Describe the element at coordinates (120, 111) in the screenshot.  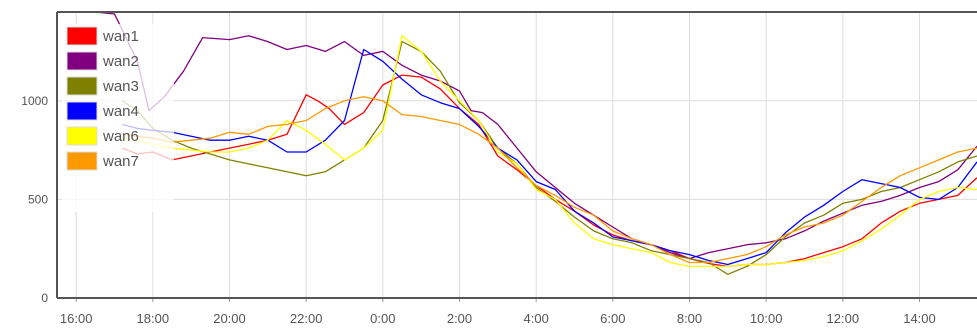
I see `legend-label-wan4: wan4` at that location.